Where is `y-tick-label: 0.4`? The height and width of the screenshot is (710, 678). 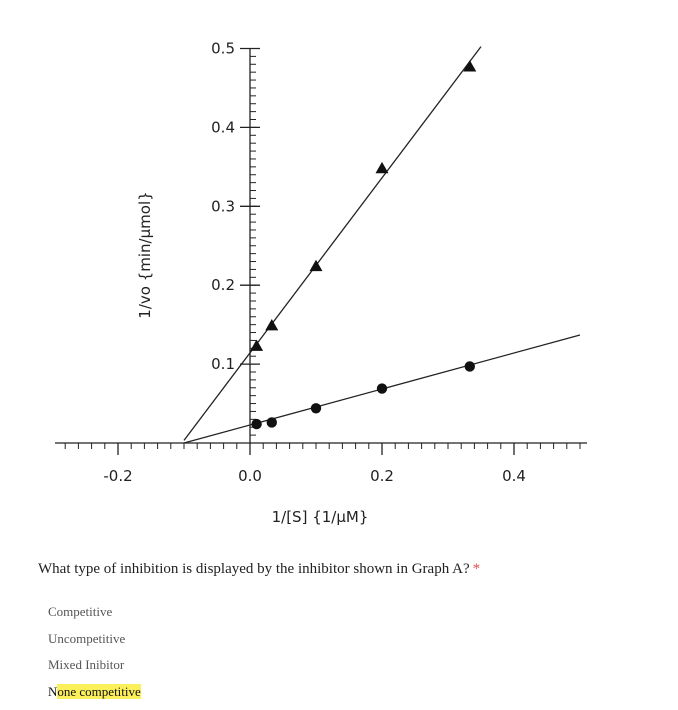 y-tick-label: 0.4 is located at coordinates (223, 127).